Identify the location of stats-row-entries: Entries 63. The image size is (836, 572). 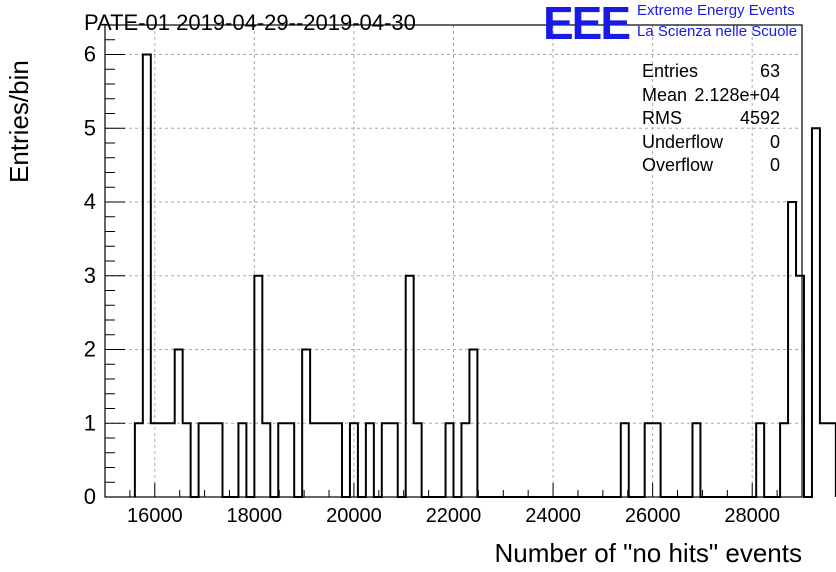
(711, 72).